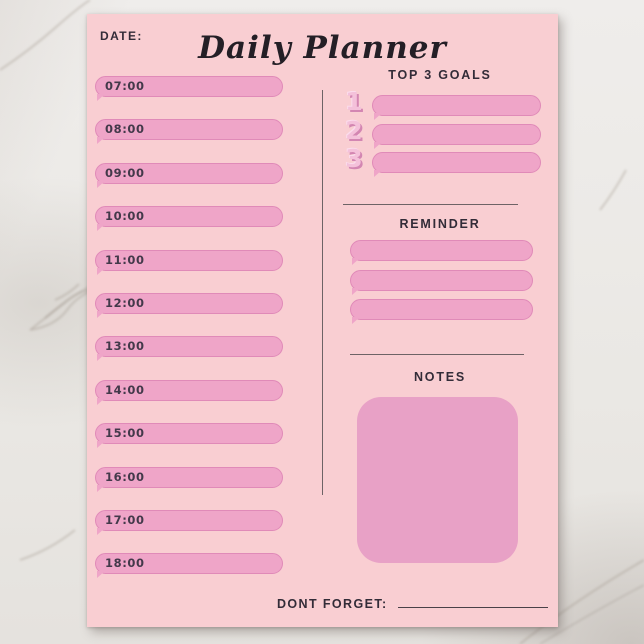  Describe the element at coordinates (412, 604) in the screenshot. I see `dont-forget: DONT FORGET:` at that location.